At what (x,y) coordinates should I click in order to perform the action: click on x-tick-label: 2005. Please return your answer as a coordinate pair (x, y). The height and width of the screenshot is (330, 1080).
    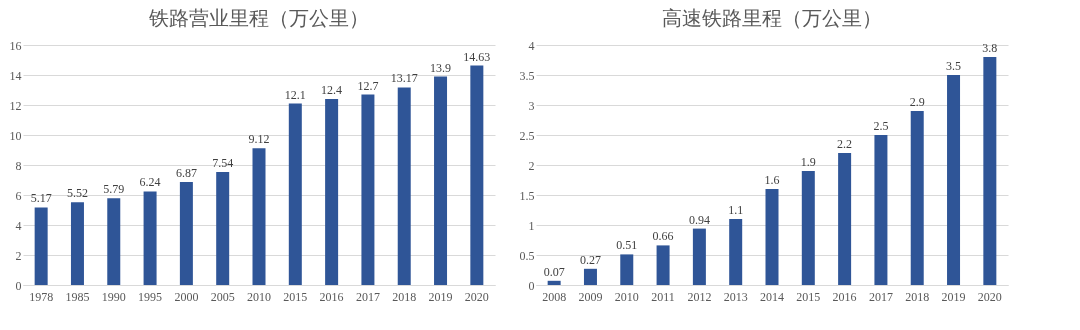
    Looking at the image, I should click on (222, 296).